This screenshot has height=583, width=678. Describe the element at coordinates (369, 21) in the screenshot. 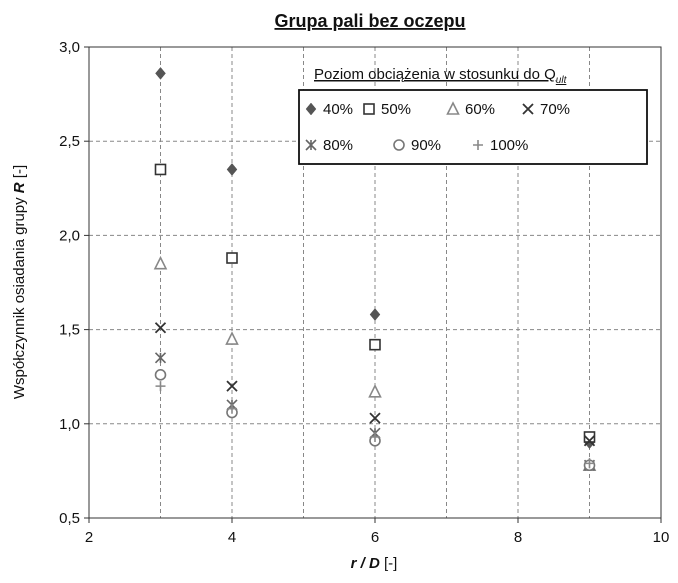

I see `chart-title: Grupa pali bez oczepu` at that location.